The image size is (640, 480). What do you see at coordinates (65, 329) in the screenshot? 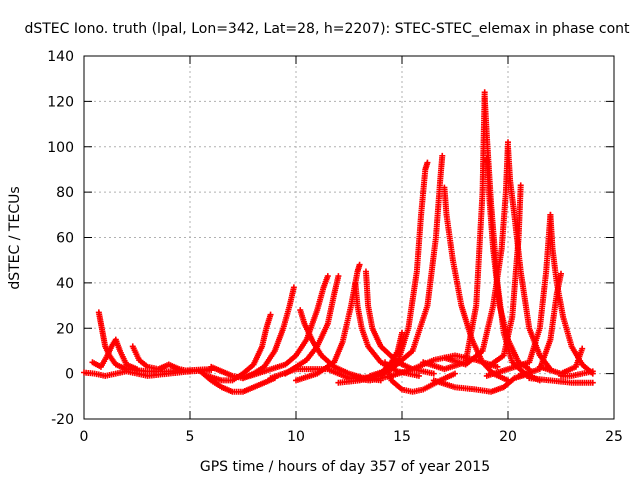
I see `y-tick-label: 20` at bounding box center [65, 329].